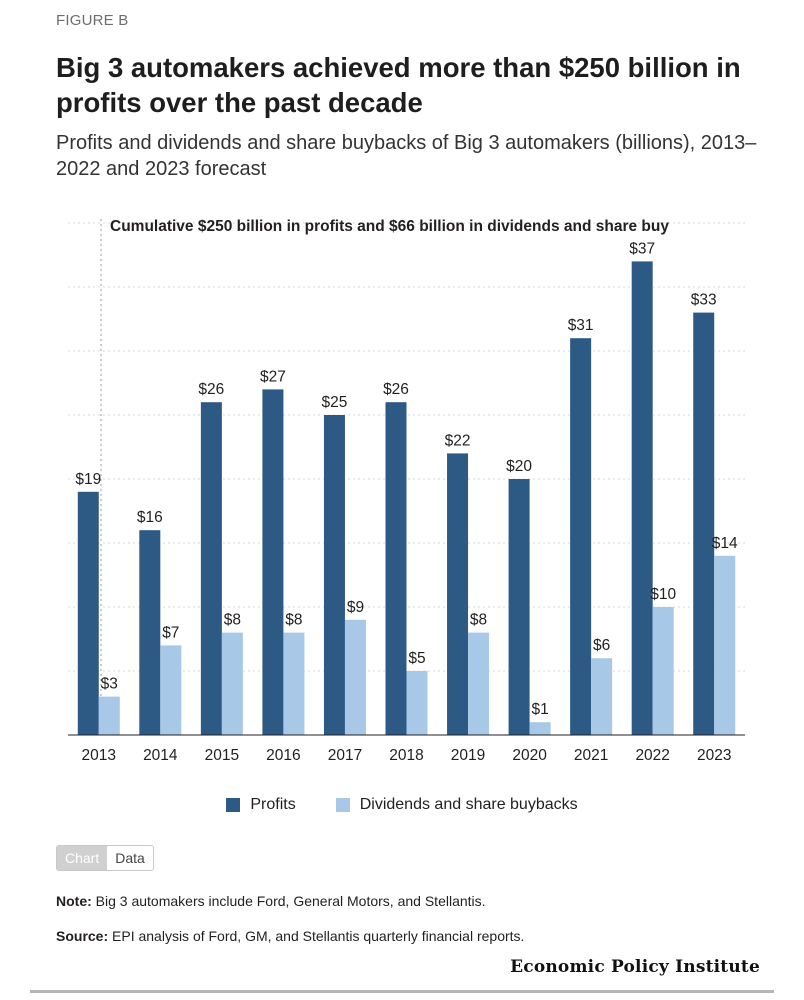  I want to click on x-tick-label: 2016, so click(283, 755).